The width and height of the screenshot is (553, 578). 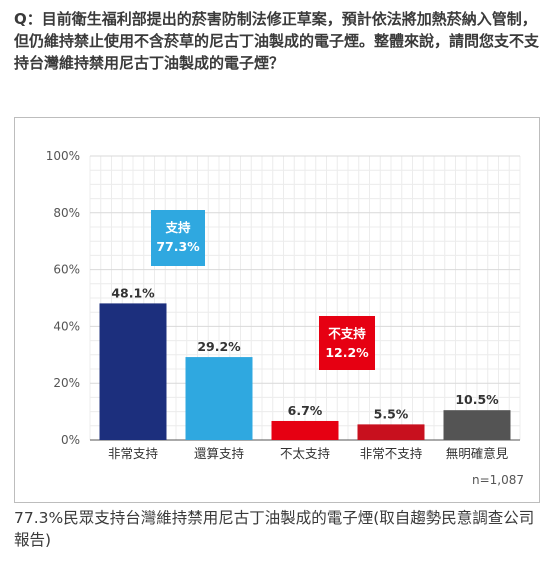 I want to click on annotation-label: 支持, so click(x=177, y=227).